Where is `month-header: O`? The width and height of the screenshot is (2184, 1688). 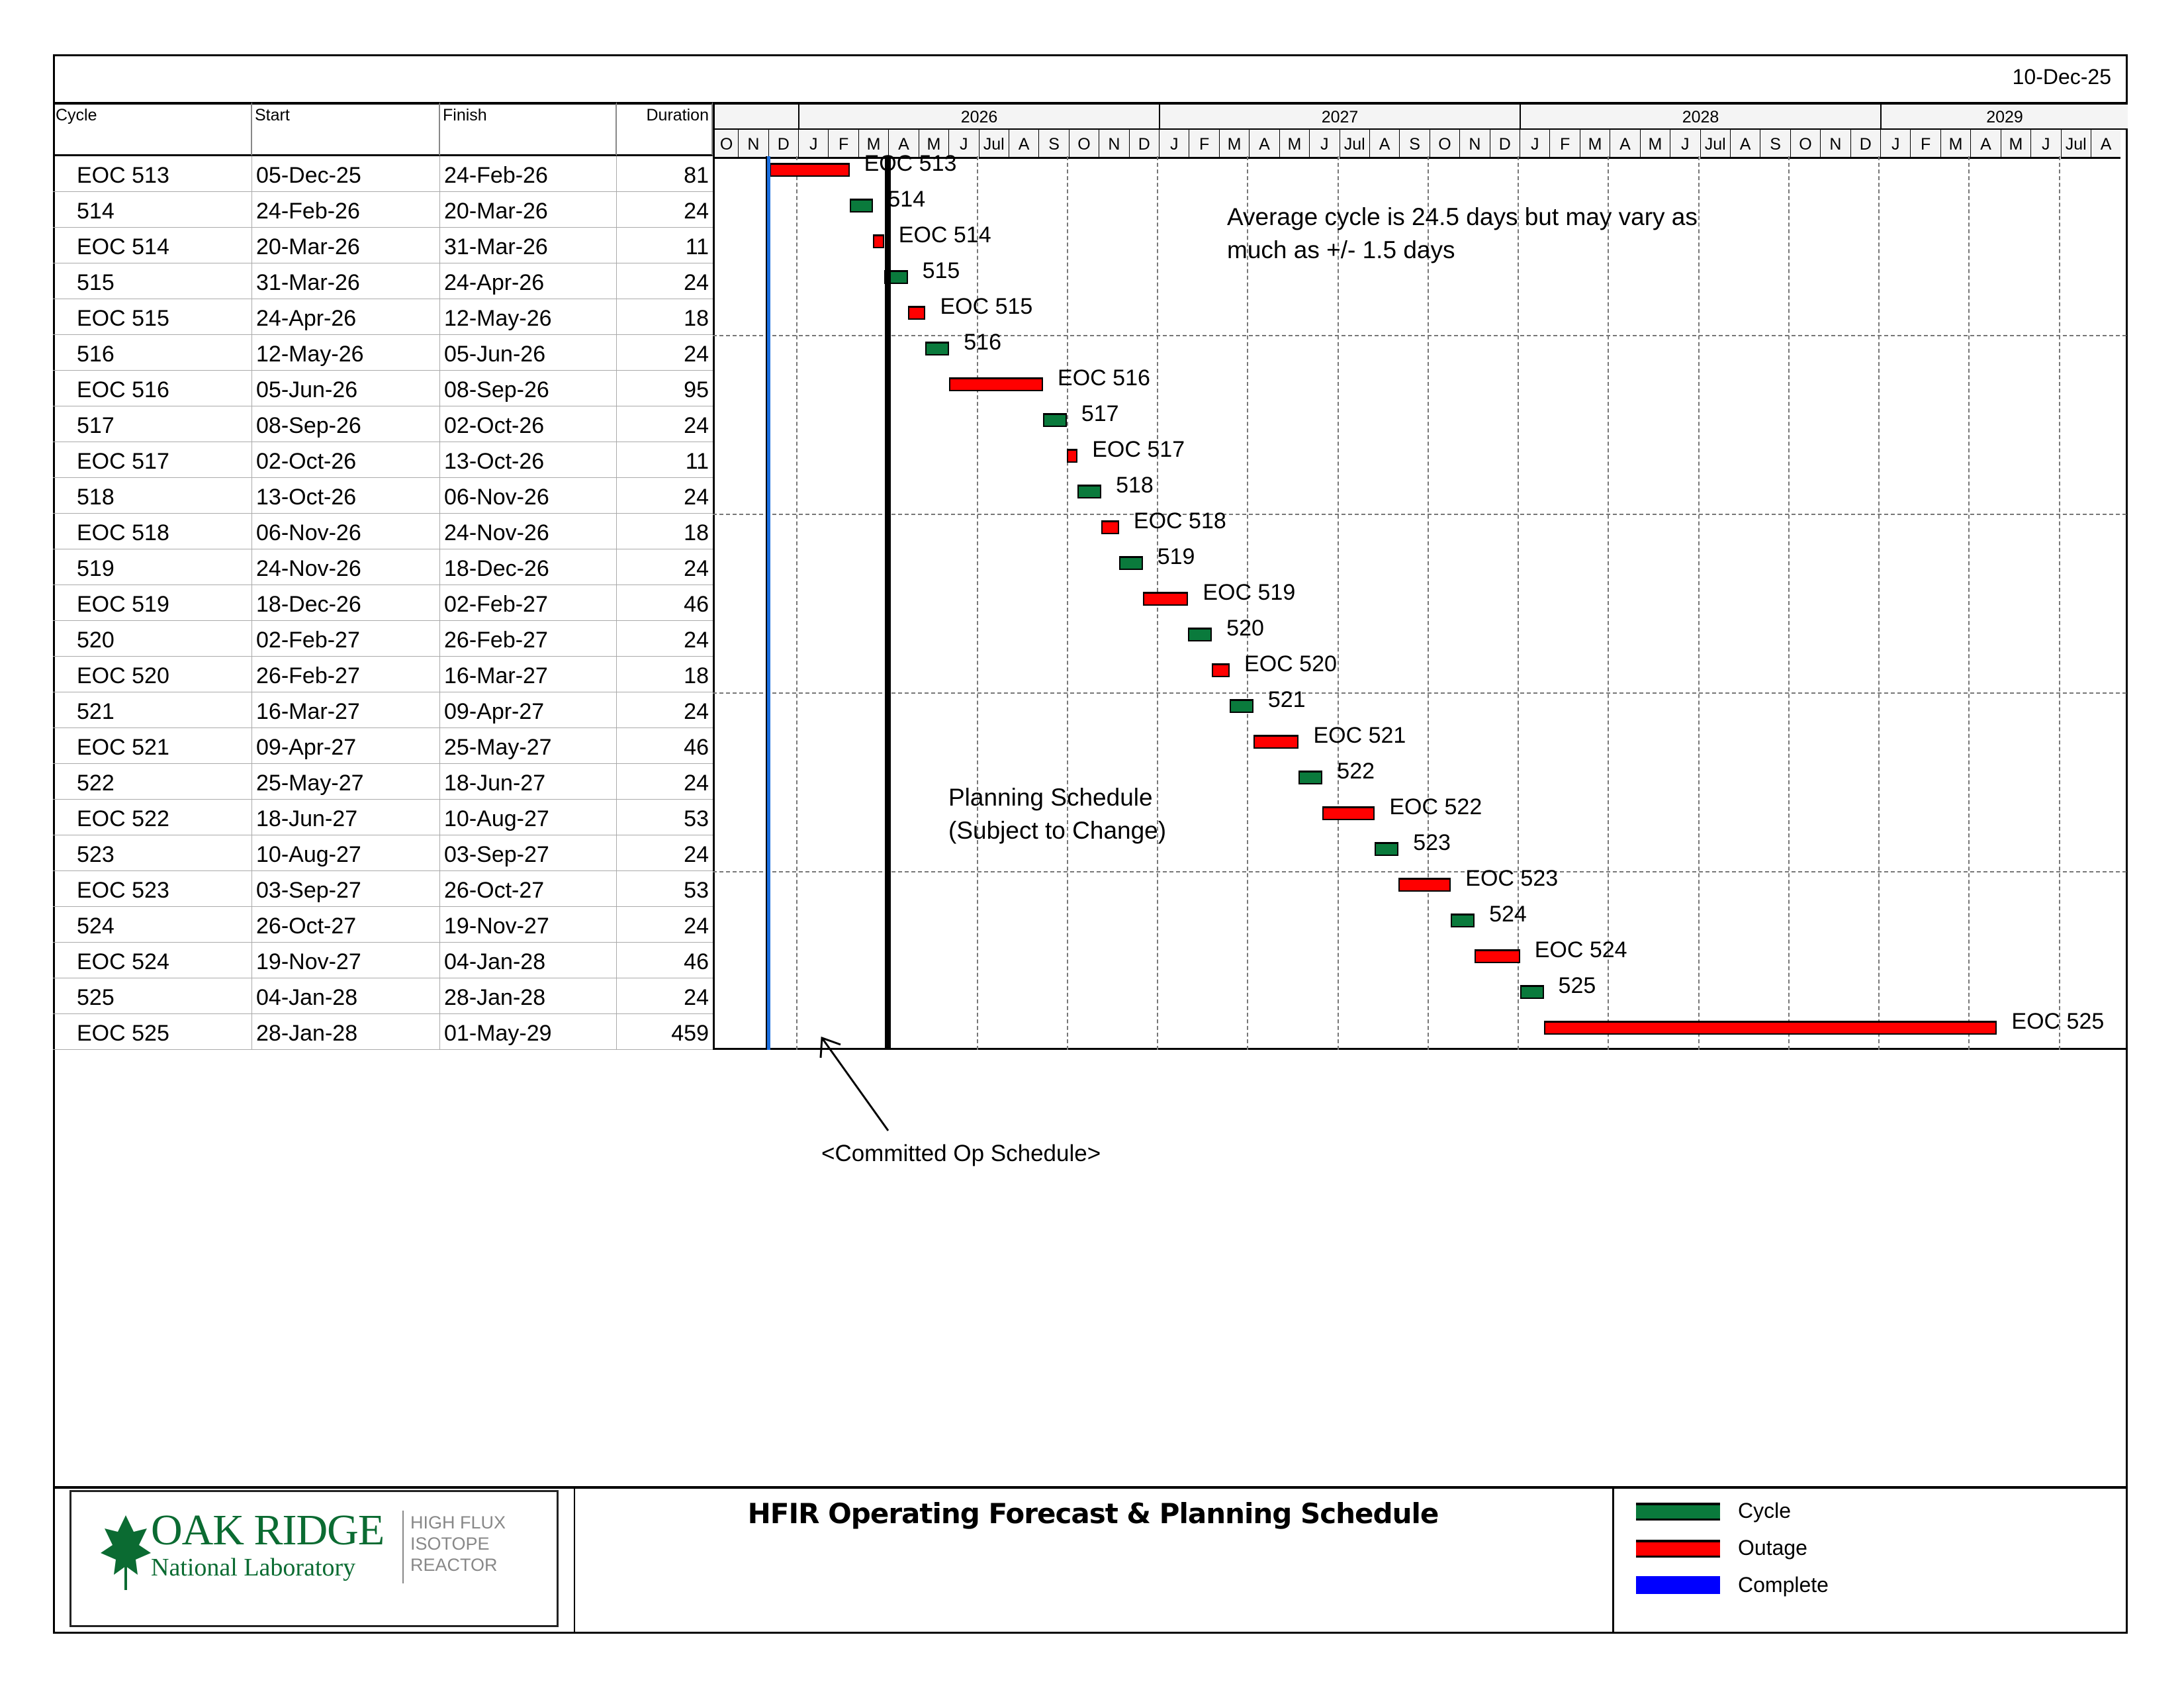
month-header: O is located at coordinates (1083, 144).